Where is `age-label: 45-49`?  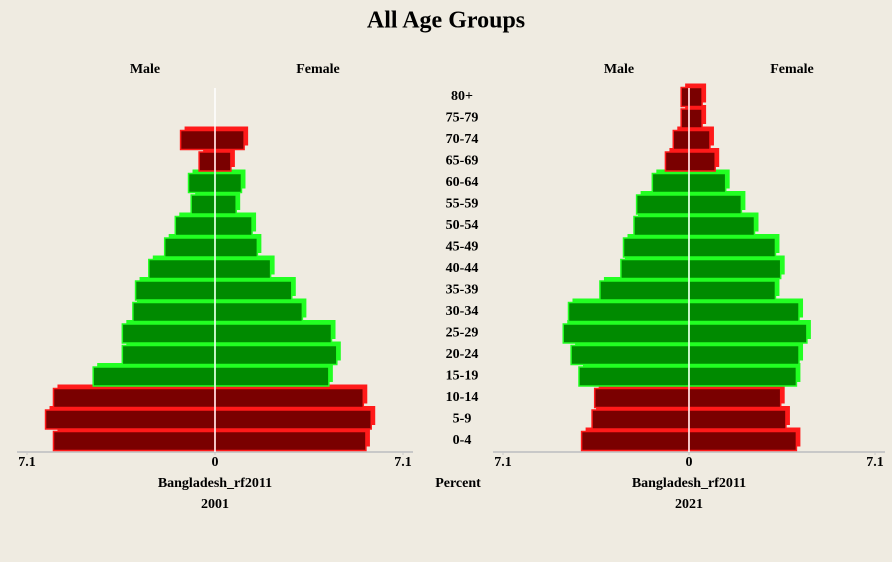
age-label: 45-49 is located at coordinates (462, 247).